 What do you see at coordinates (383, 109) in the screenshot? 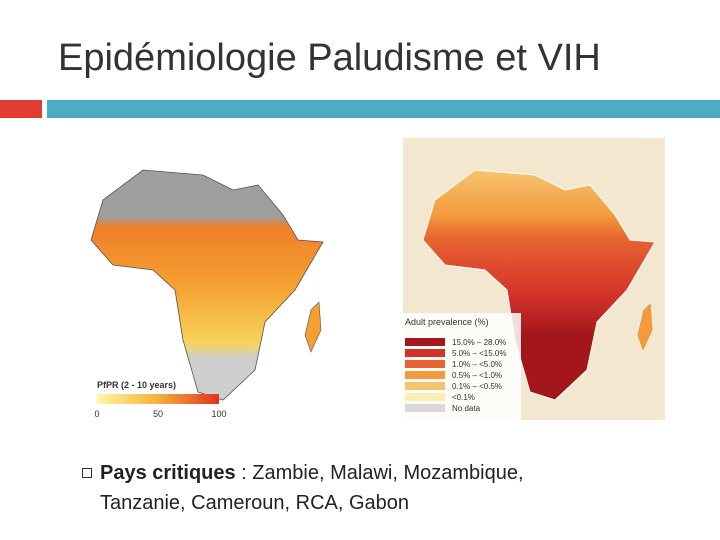
I see `title-bar` at bounding box center [383, 109].